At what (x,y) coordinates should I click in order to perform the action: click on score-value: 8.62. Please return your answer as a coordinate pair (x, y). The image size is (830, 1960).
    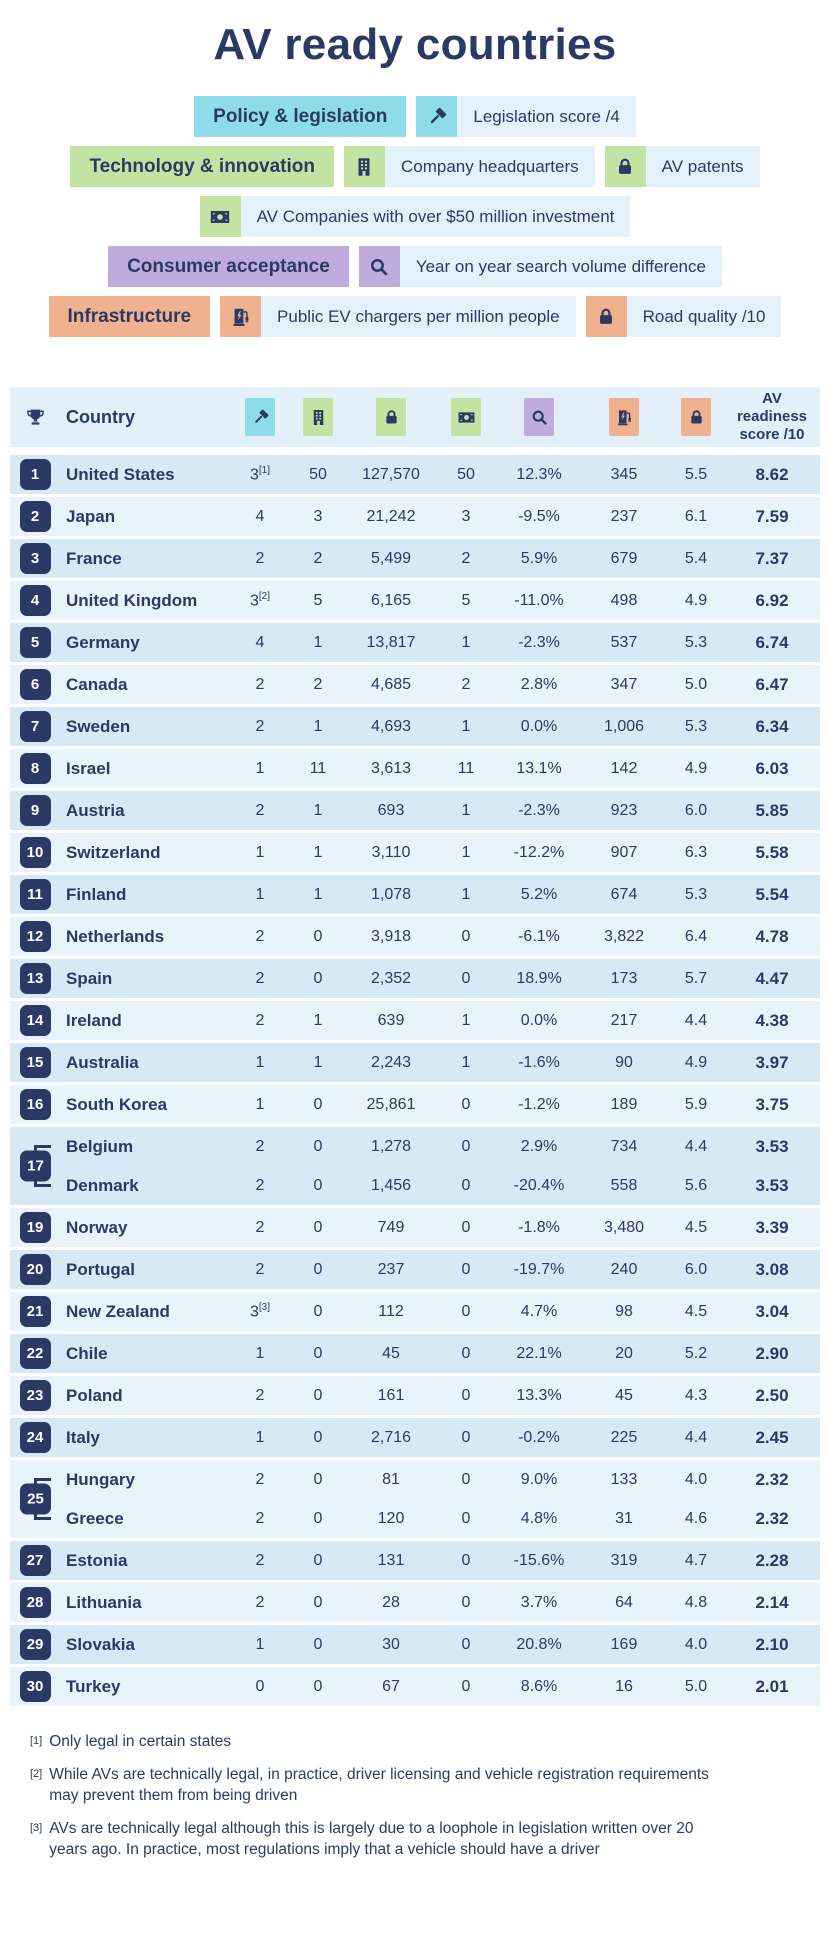
    Looking at the image, I should click on (772, 474).